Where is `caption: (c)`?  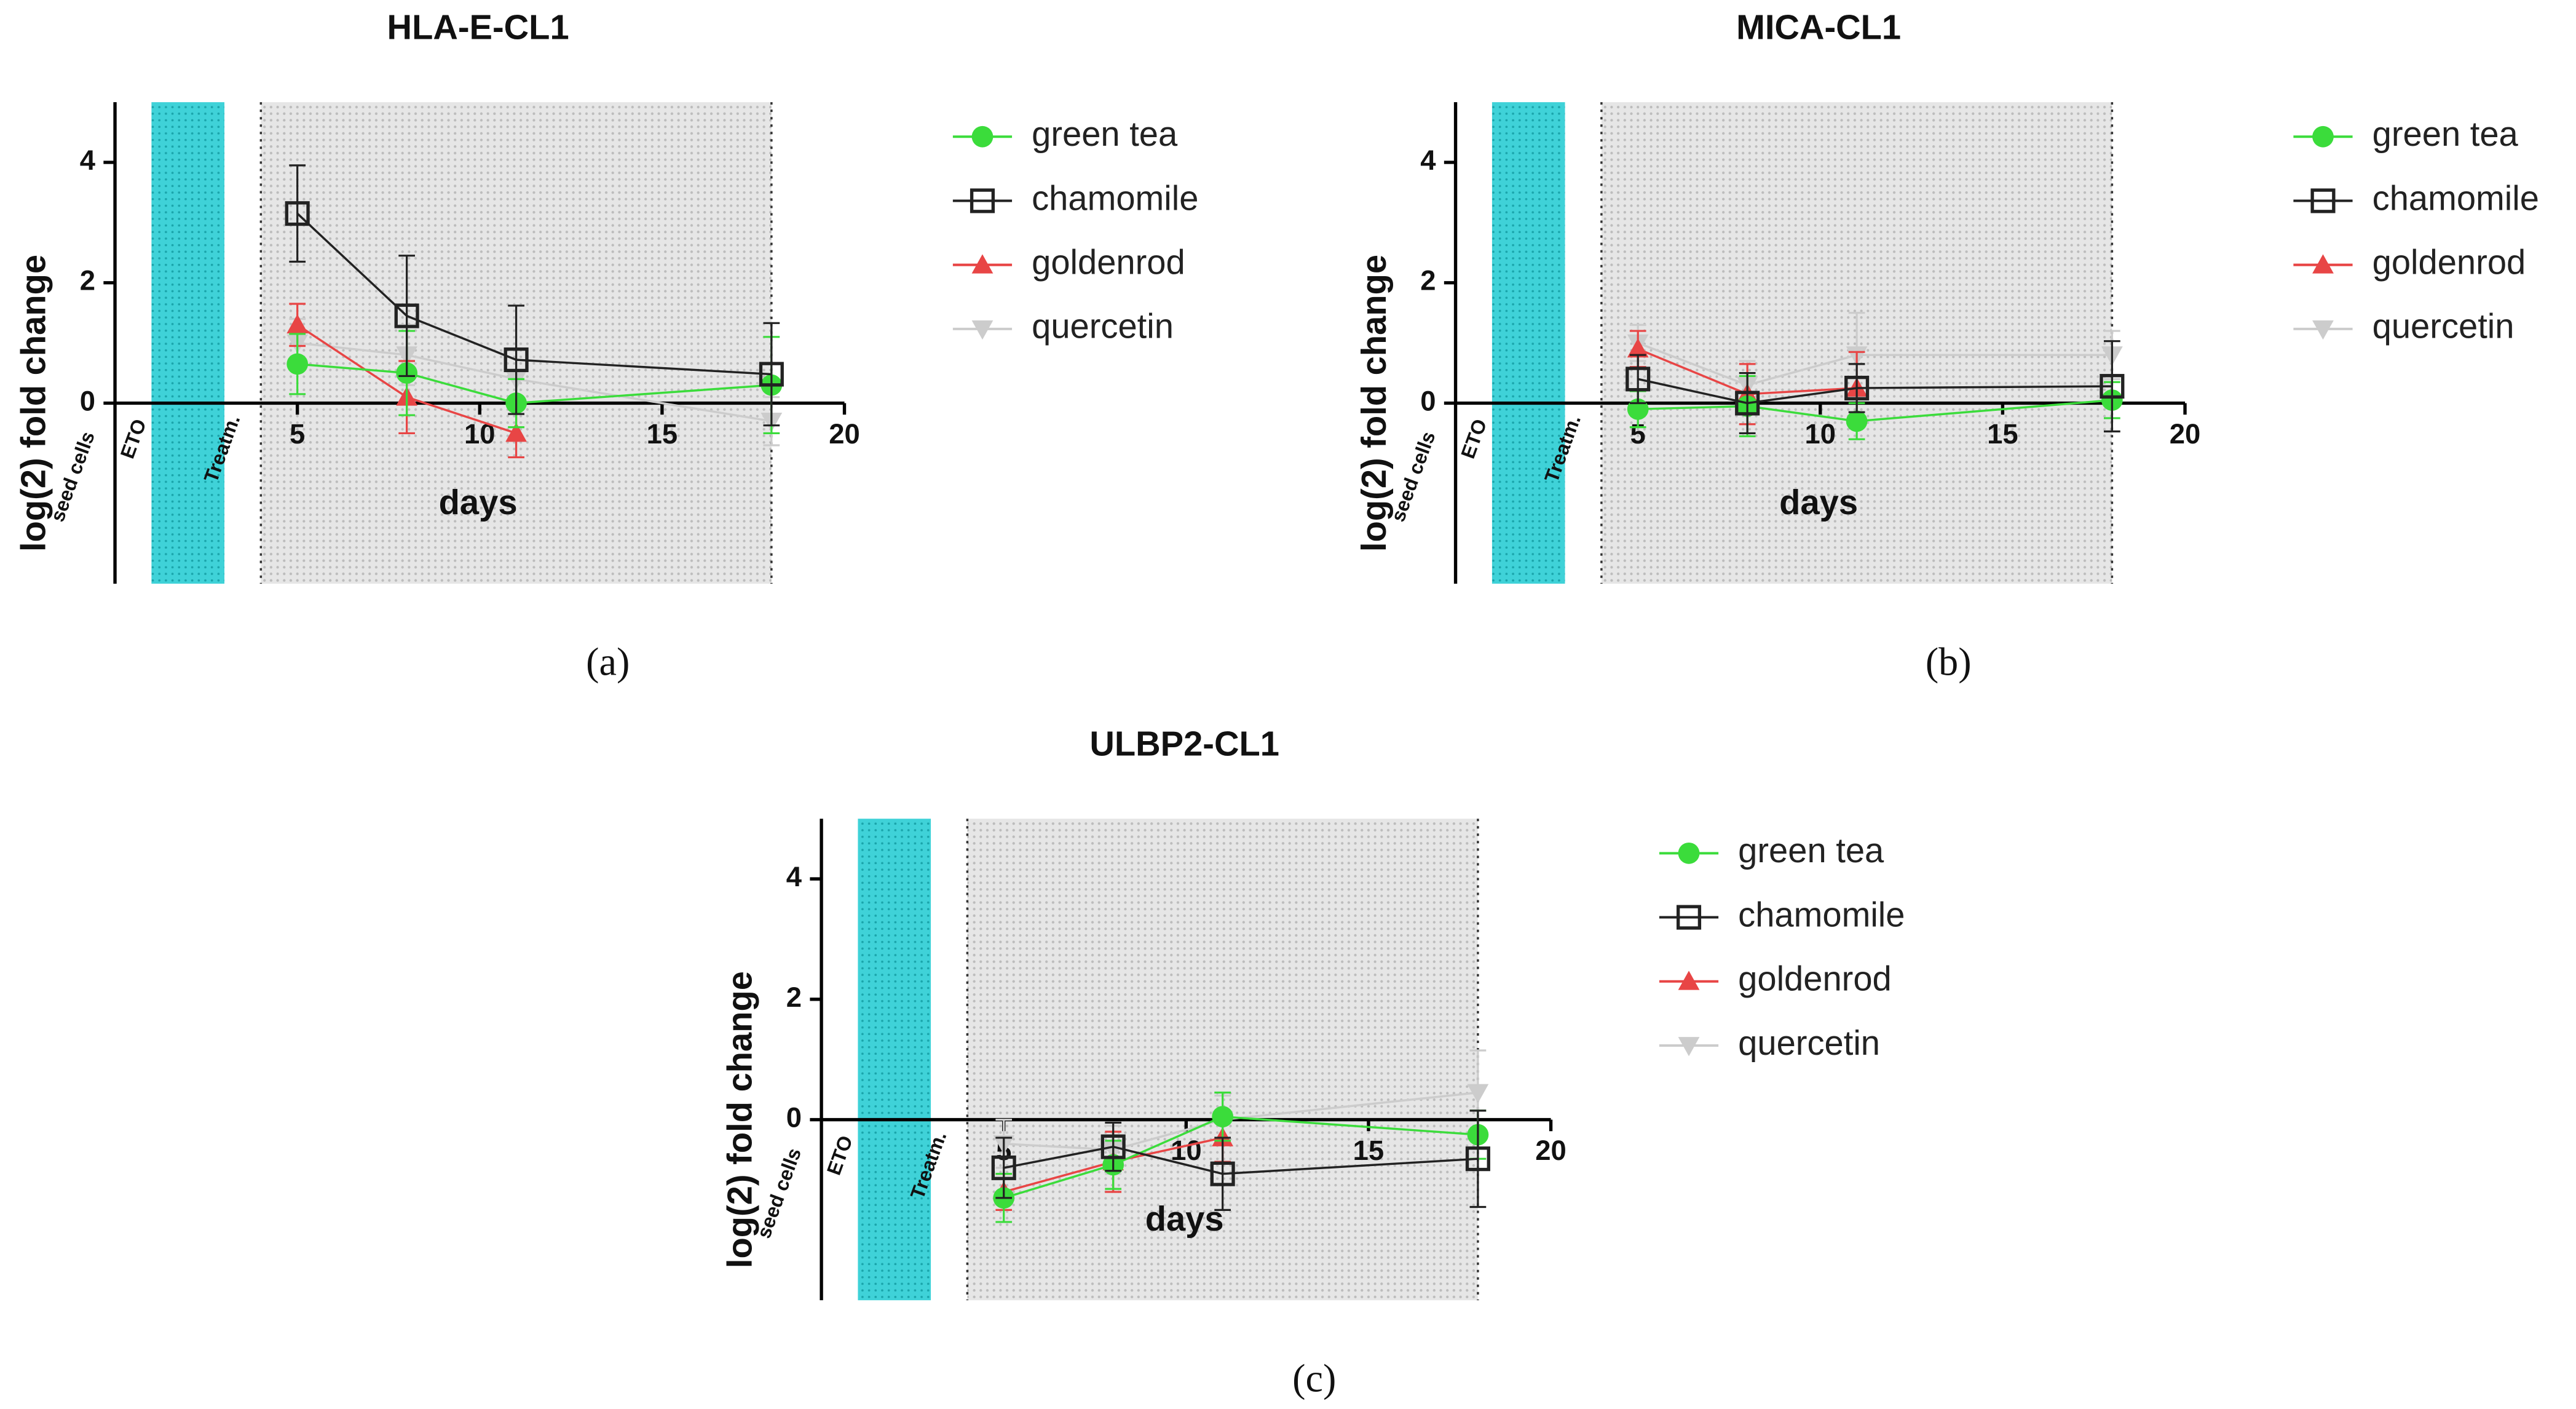
caption: (c) is located at coordinates (1314, 1378).